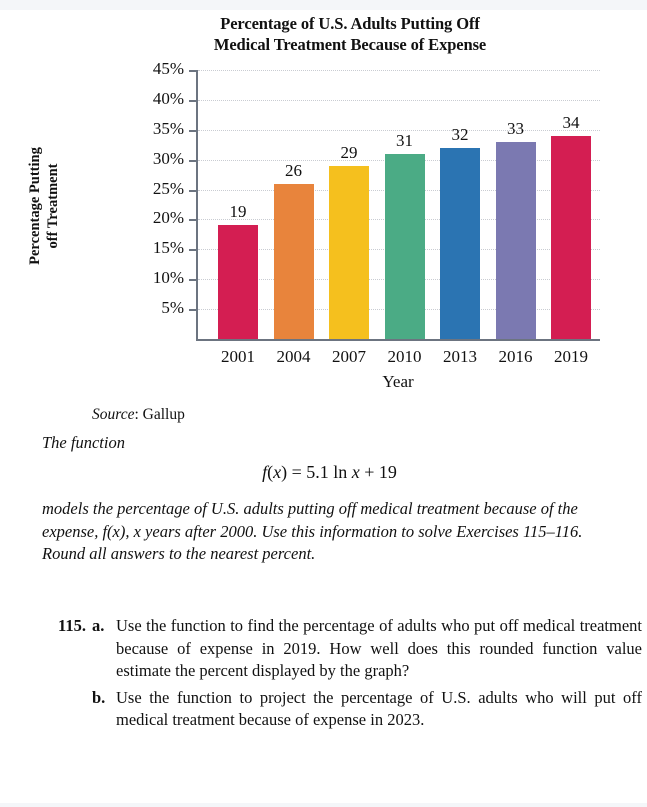 The height and width of the screenshot is (807, 647). I want to click on exercise-part-letter-a: a., so click(98, 625).